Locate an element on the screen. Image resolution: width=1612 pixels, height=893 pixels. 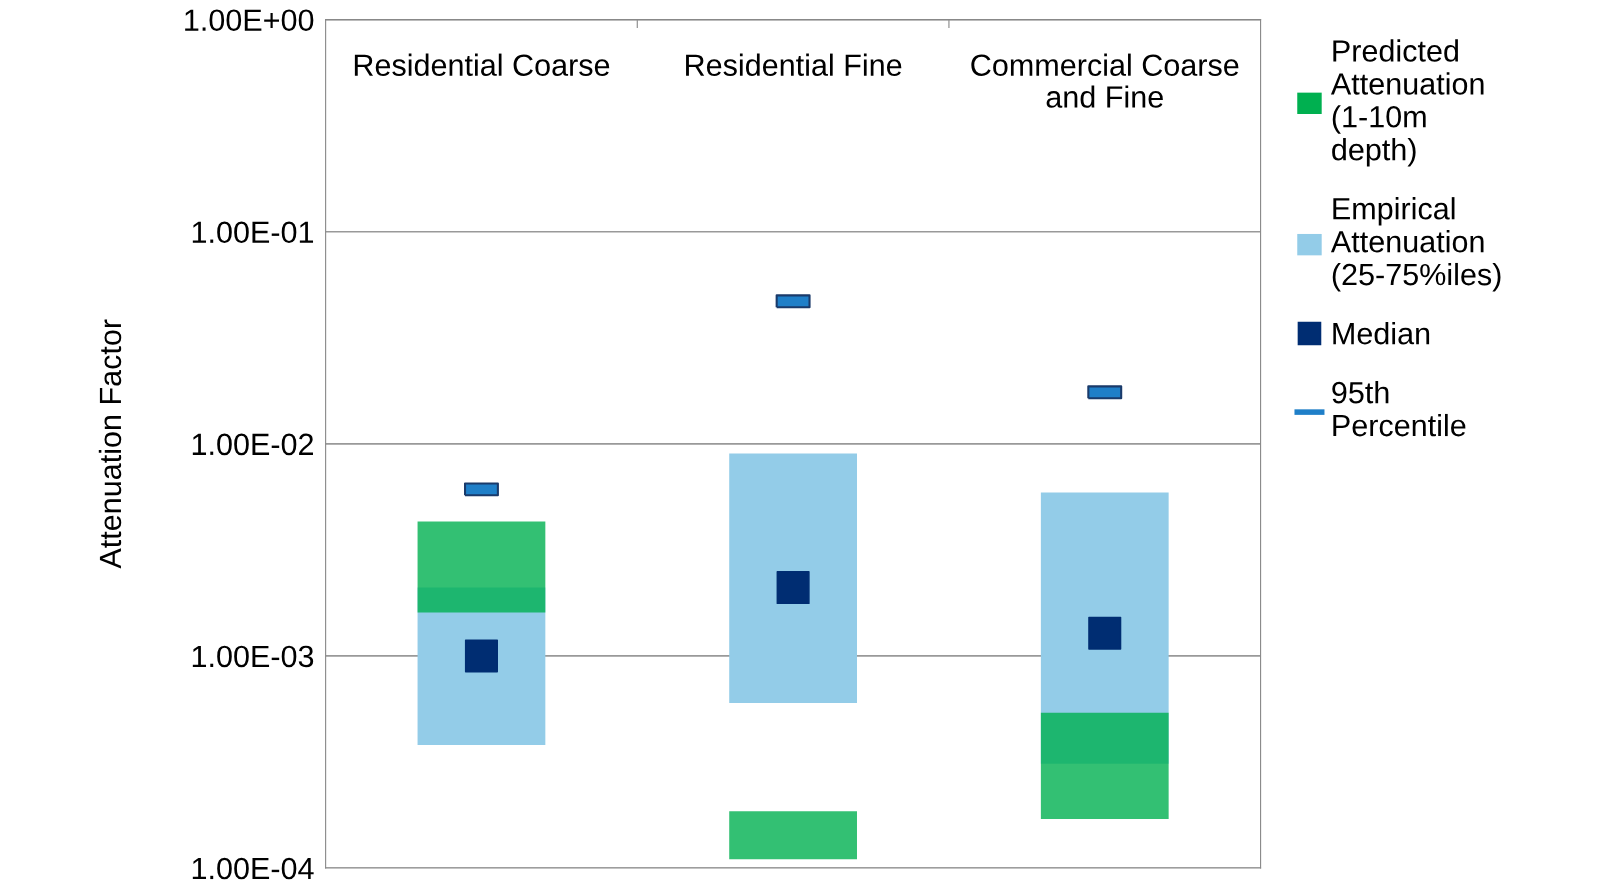
legend-label: Median is located at coordinates (1381, 333).